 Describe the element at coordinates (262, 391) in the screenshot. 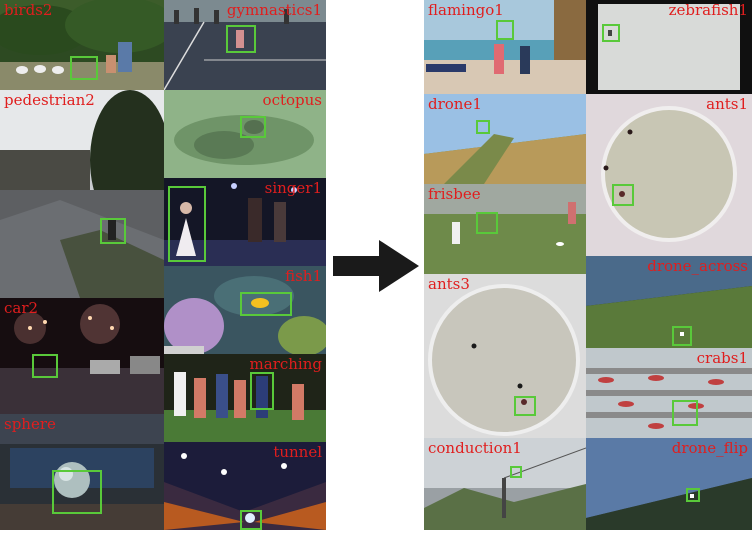

I see `bbox-marching` at that location.